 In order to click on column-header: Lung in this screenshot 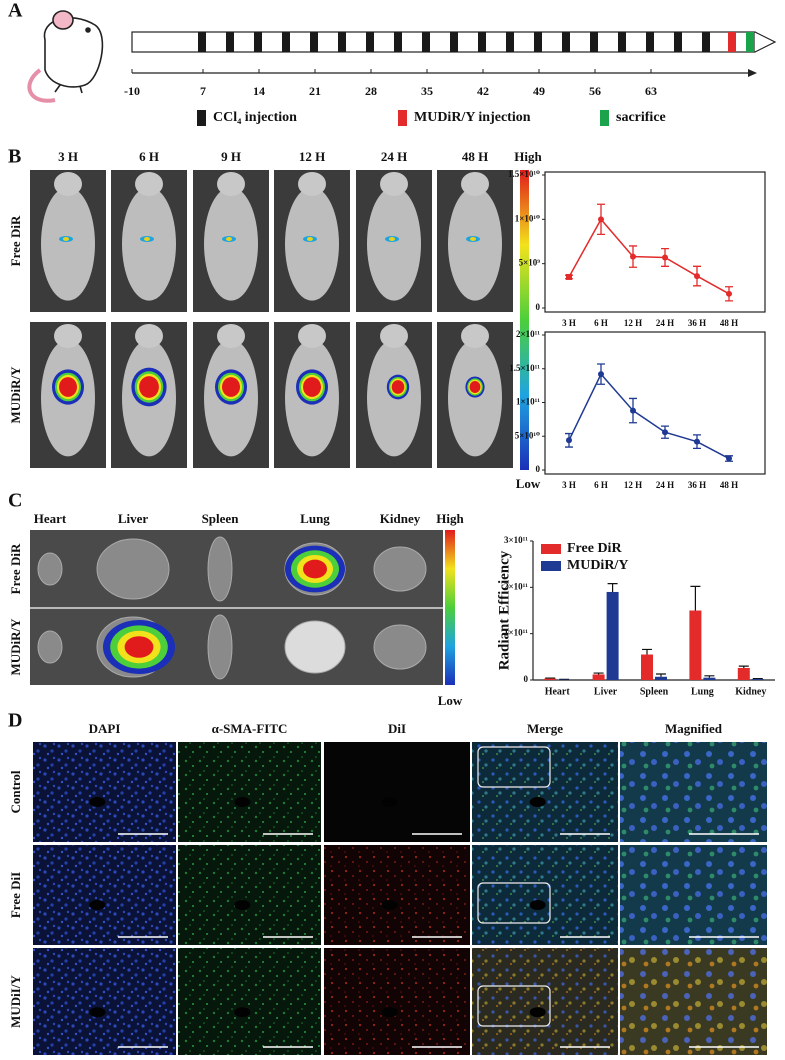, I will do `click(315, 518)`.